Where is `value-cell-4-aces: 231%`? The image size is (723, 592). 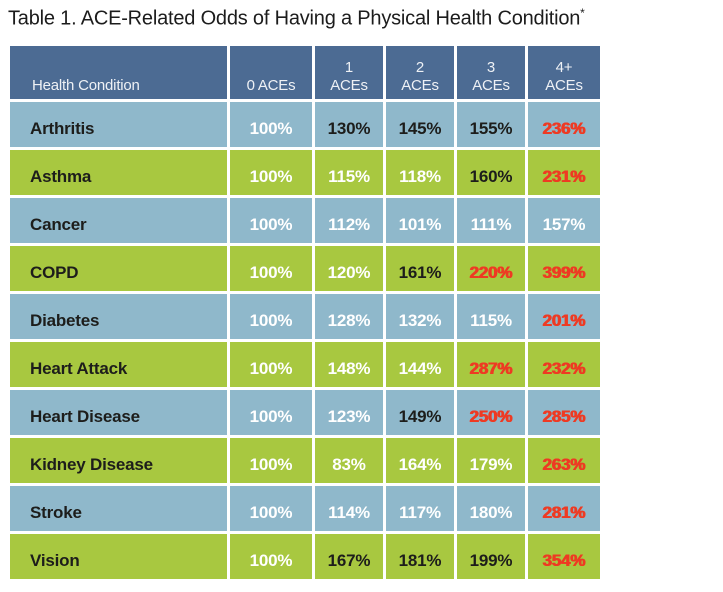
value-cell-4-aces: 231% is located at coordinates (564, 172).